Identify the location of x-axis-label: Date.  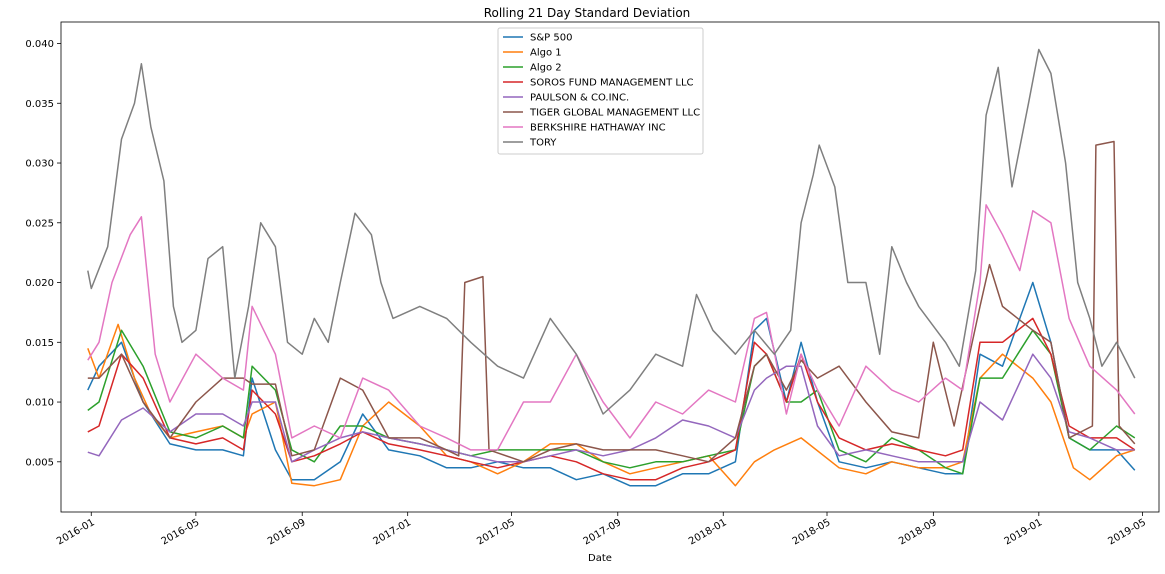
(600, 558).